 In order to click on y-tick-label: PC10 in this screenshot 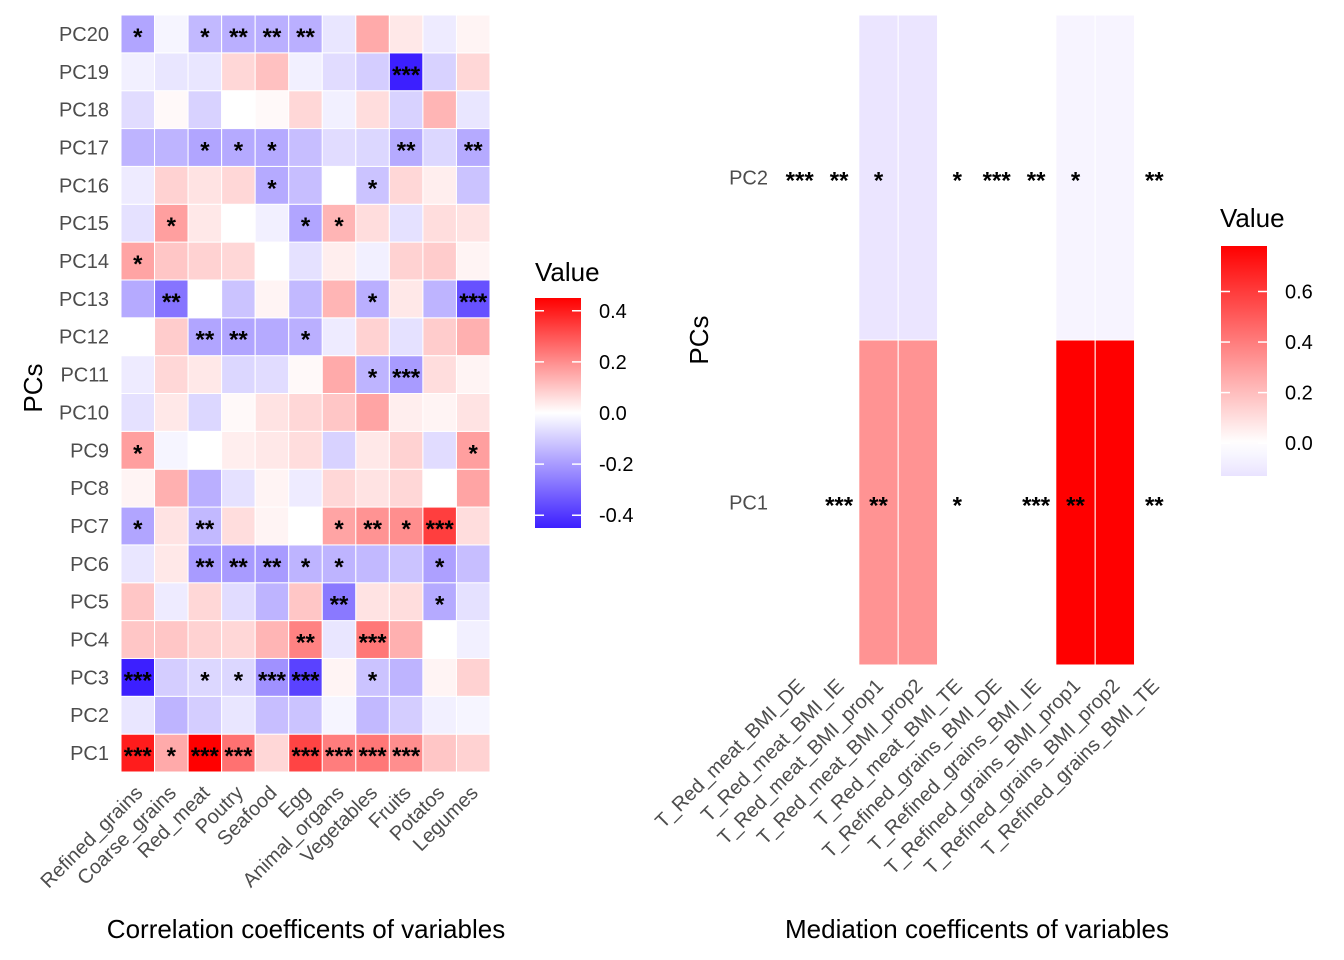, I will do `click(84, 413)`.